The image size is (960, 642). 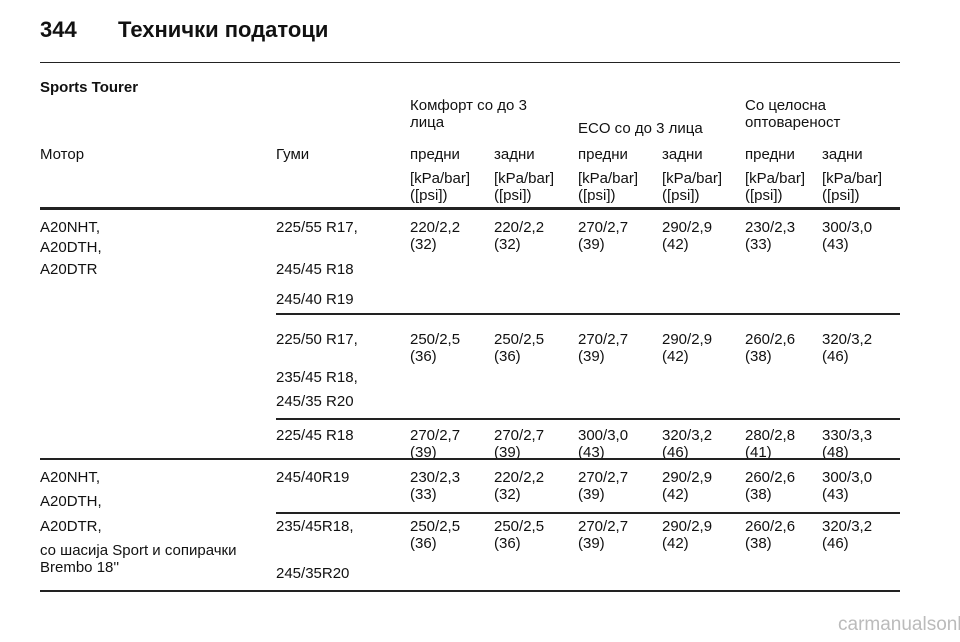 I want to click on tire-size: 225/55 R17,, so click(x=317, y=227).